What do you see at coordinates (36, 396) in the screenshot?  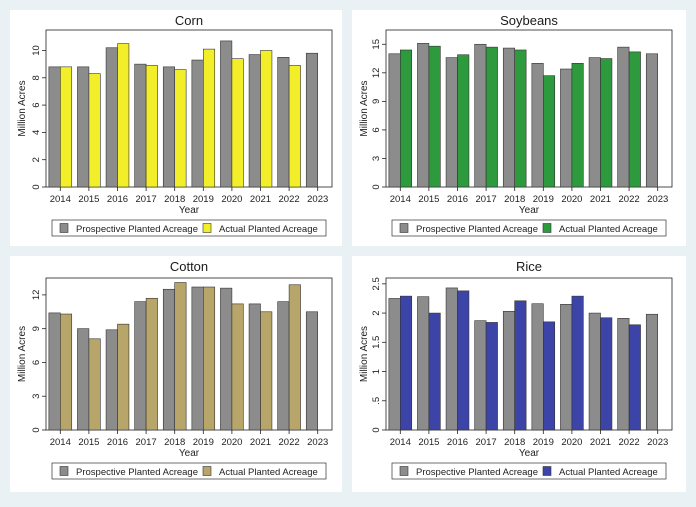 I see `y-tick-label: 3` at bounding box center [36, 396].